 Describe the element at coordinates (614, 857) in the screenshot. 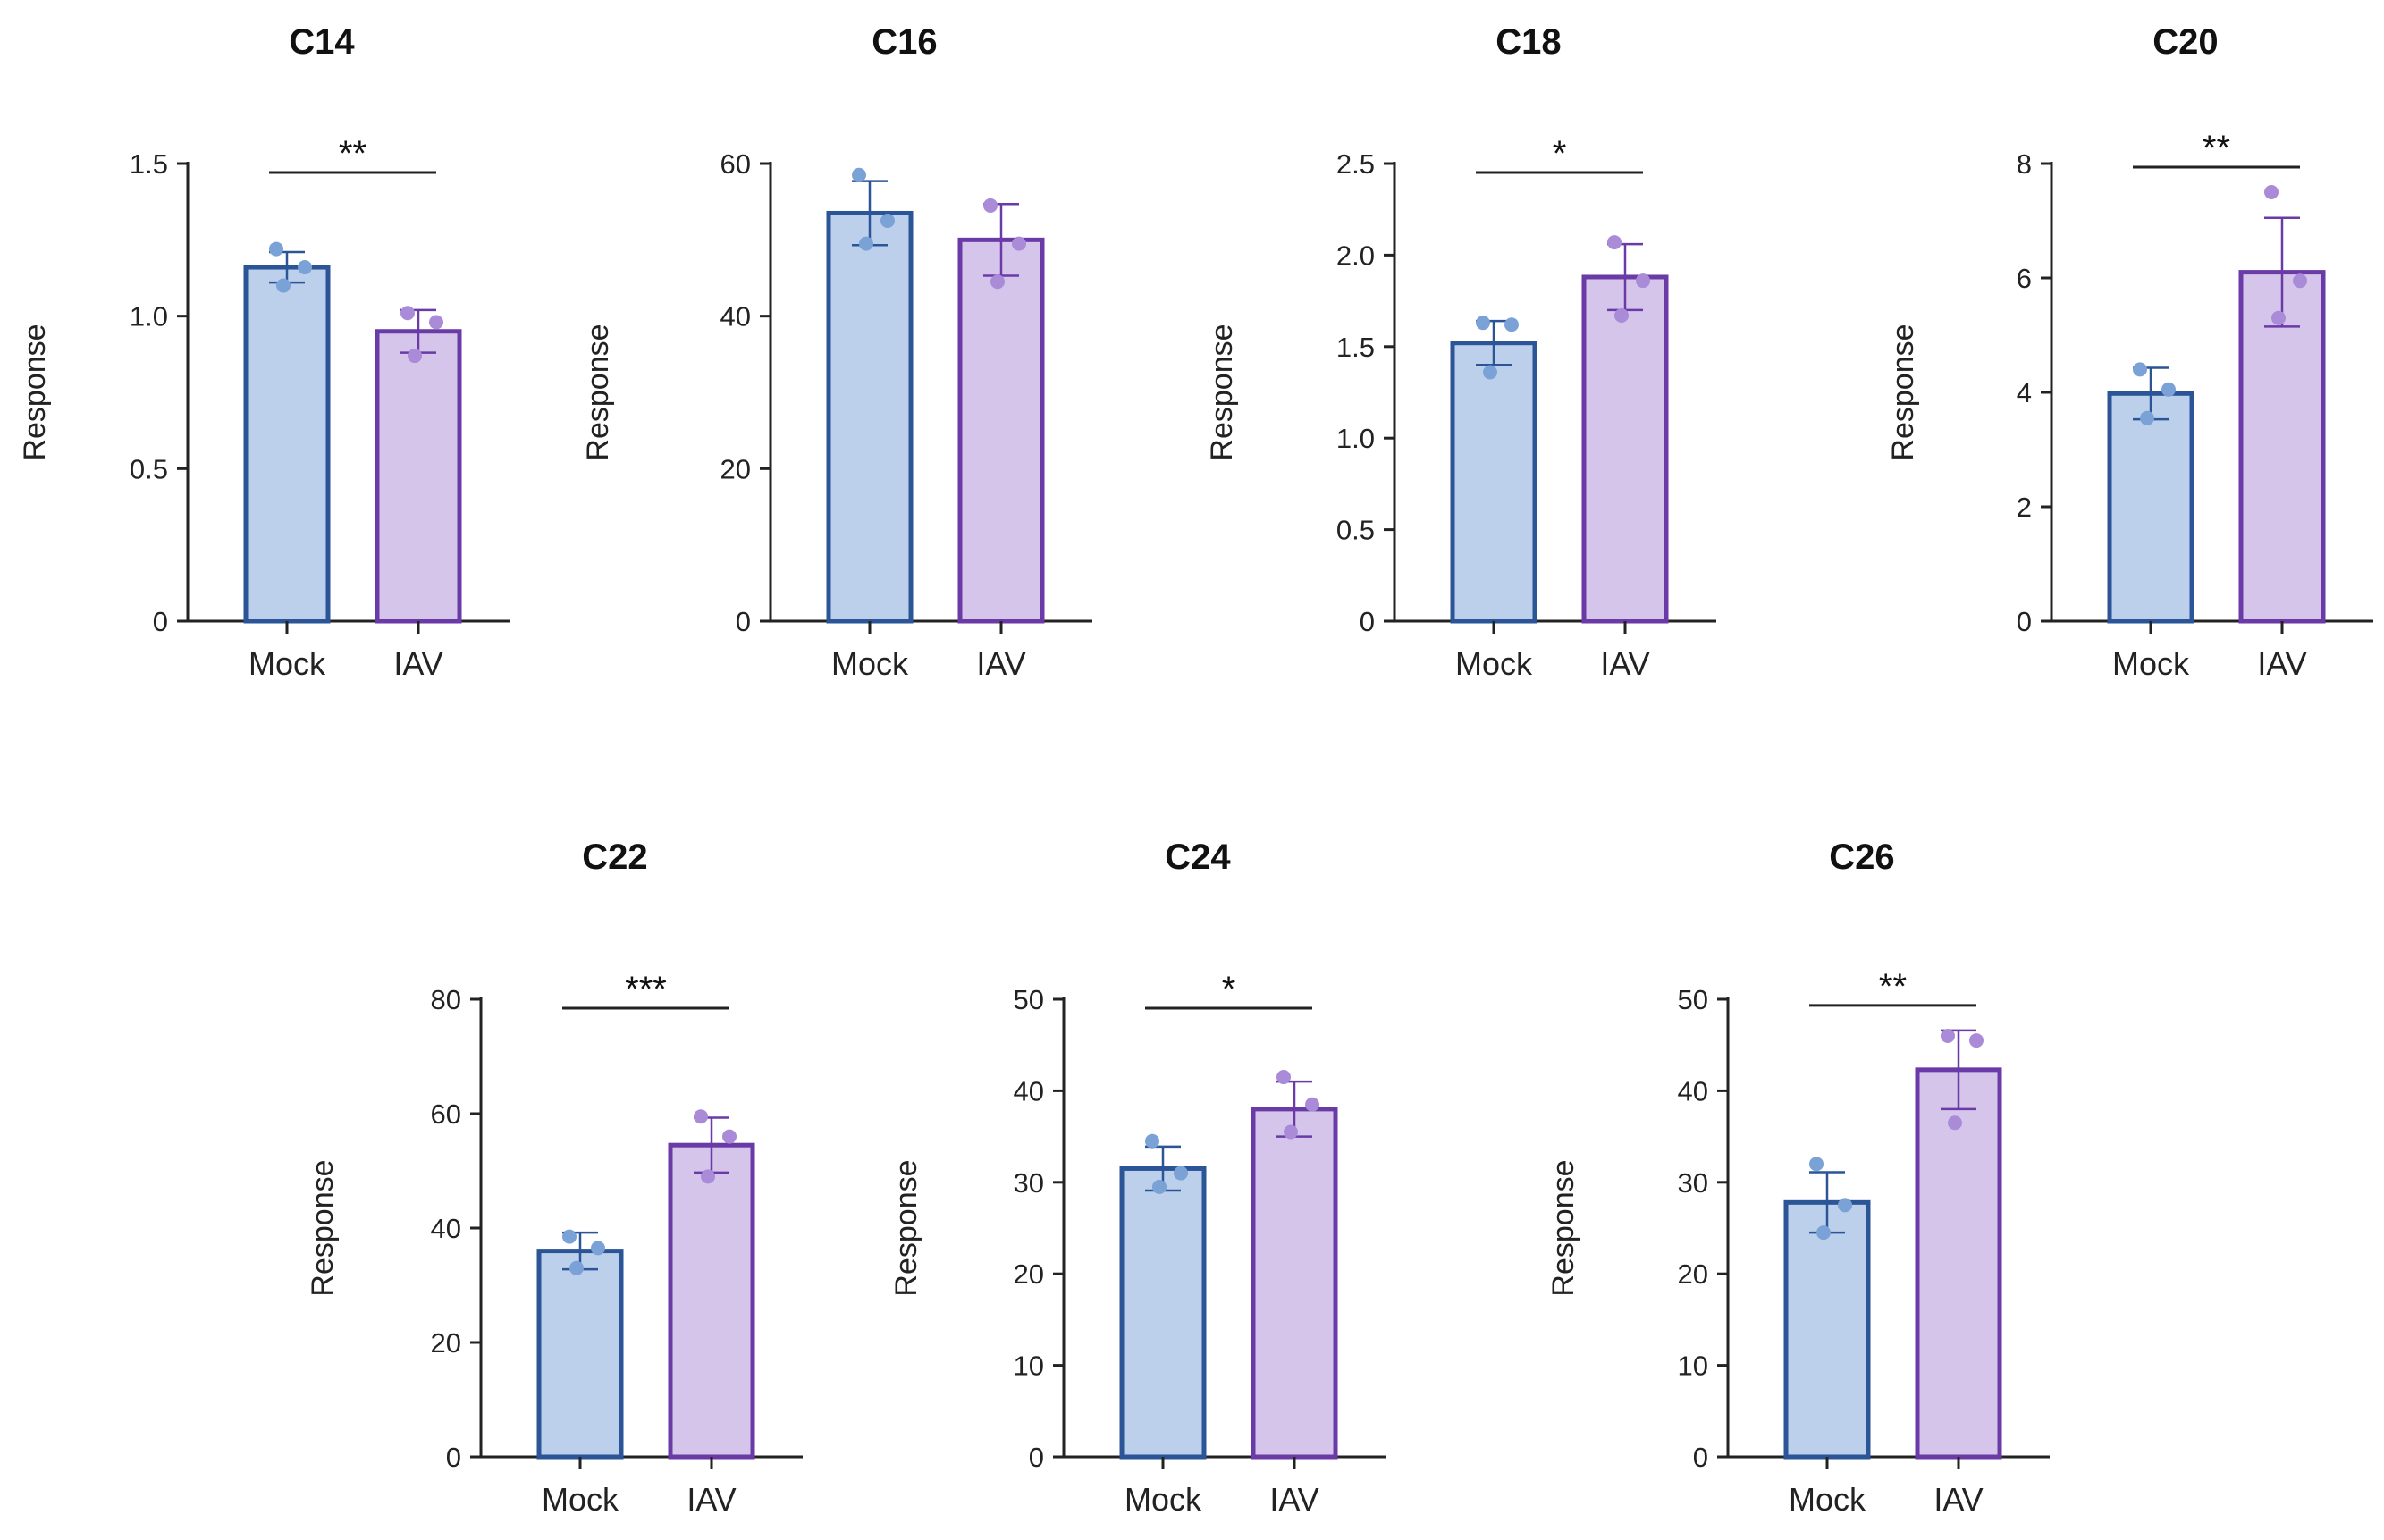

I see `chart-title: C22` at that location.